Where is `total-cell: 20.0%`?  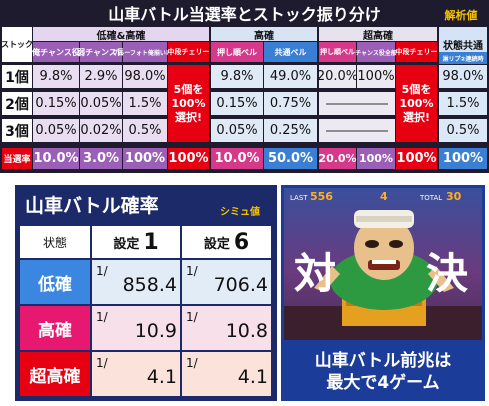 total-cell: 20.0% is located at coordinates (337, 158).